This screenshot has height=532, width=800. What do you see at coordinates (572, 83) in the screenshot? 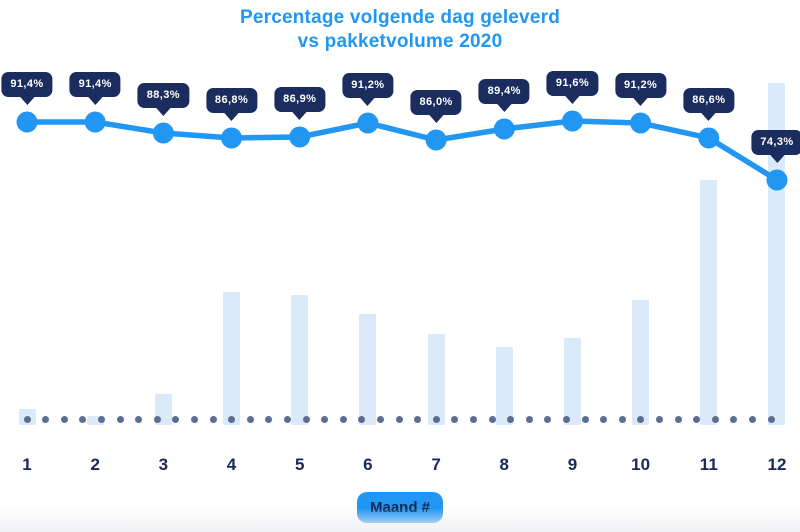
I see `percent-badge-month-9: 91,6%` at bounding box center [572, 83].